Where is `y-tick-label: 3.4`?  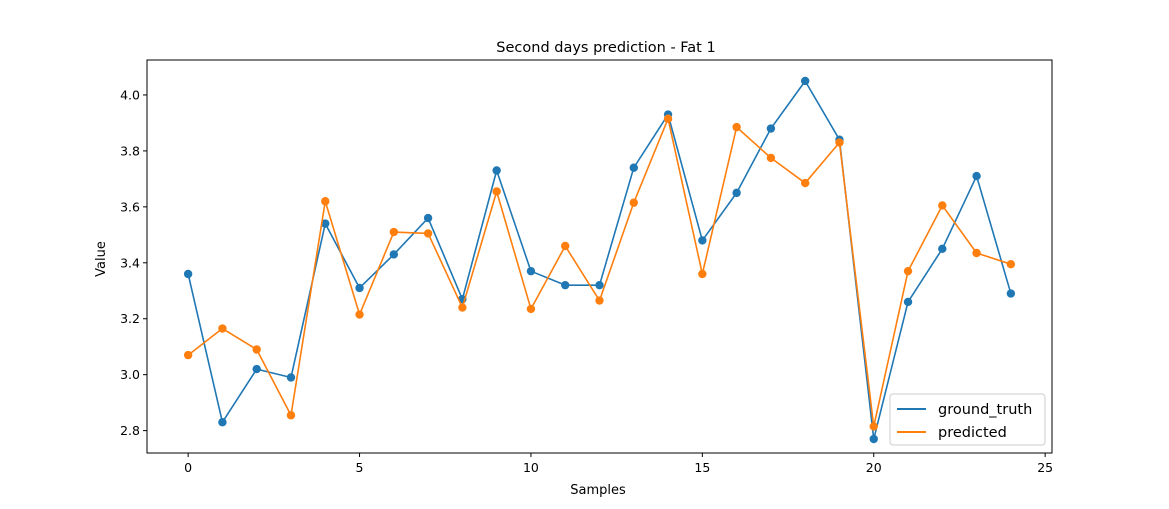 y-tick-label: 3.4 is located at coordinates (130, 262).